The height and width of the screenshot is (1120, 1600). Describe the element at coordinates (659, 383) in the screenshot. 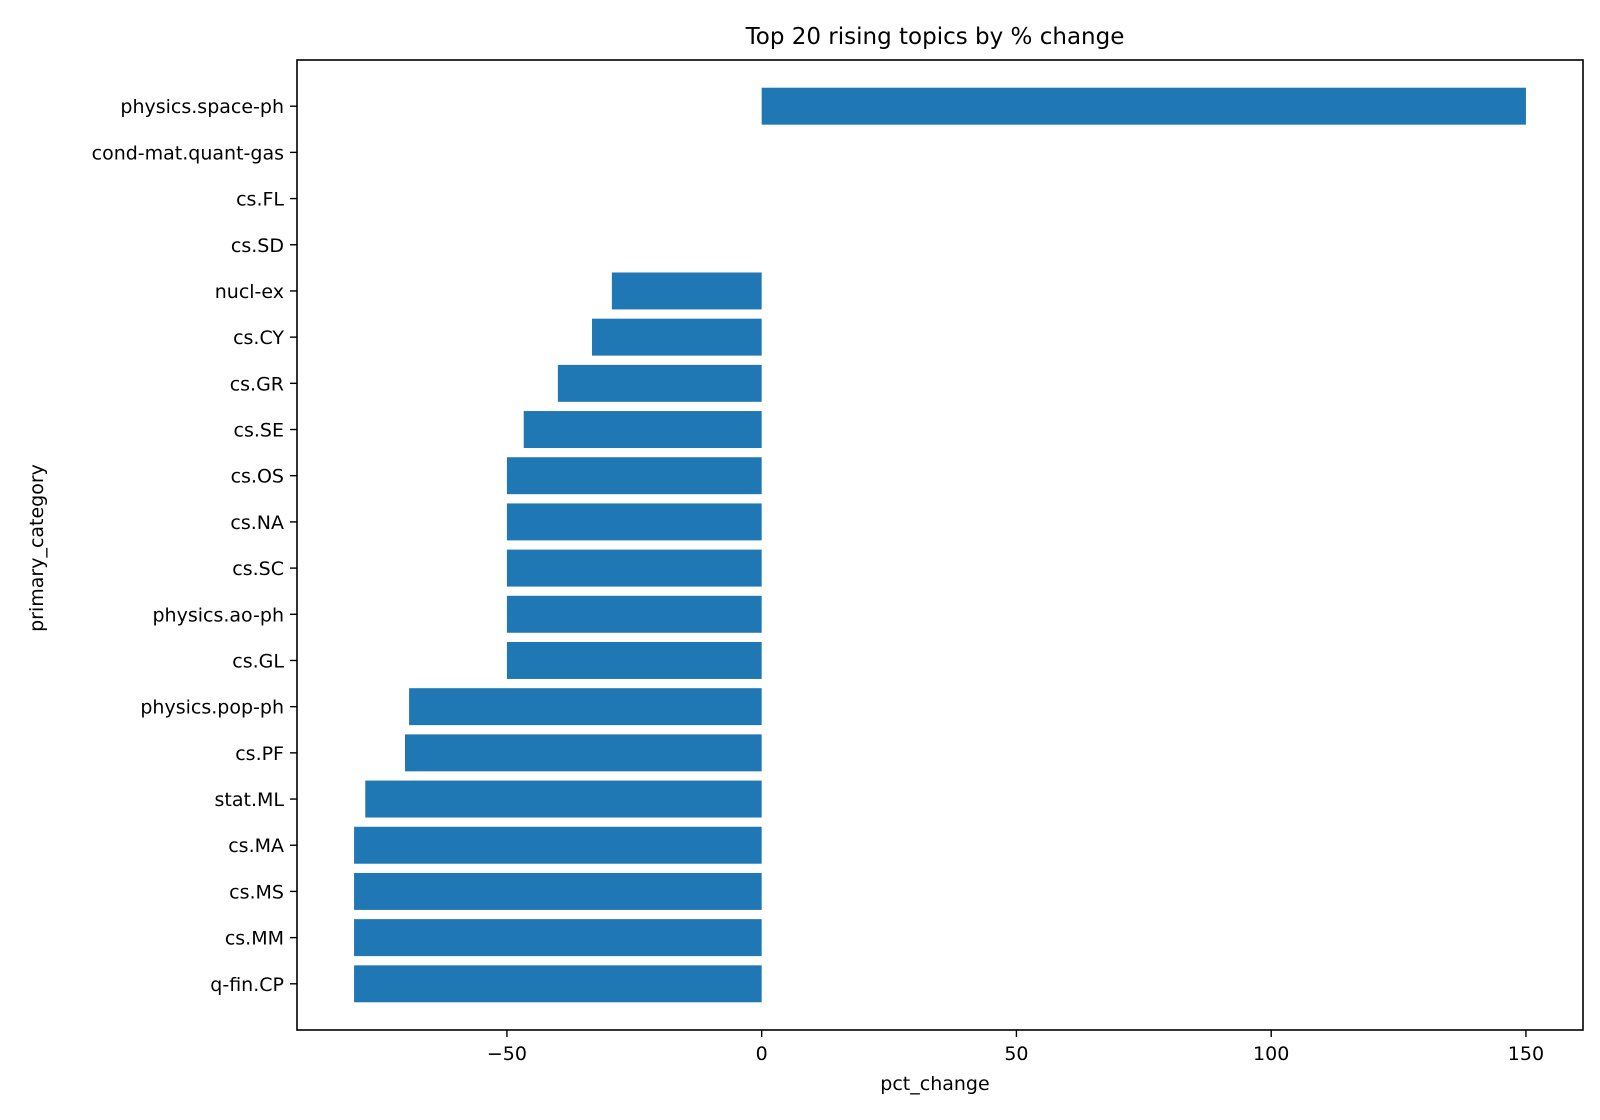

I see `bar-cs-gr` at that location.